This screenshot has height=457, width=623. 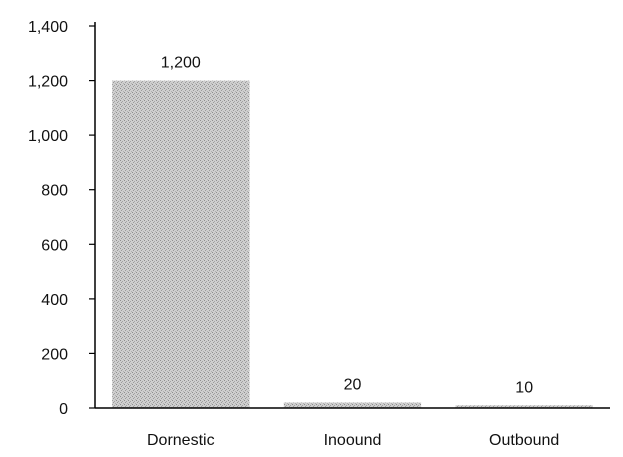 I want to click on y-tick-label-200: 200, so click(x=54, y=354).